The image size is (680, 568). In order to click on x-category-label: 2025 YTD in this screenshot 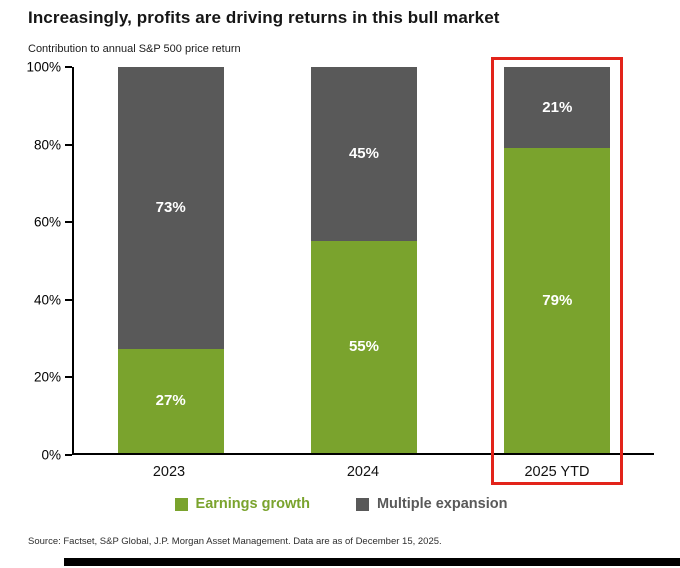, I will do `click(557, 472)`.